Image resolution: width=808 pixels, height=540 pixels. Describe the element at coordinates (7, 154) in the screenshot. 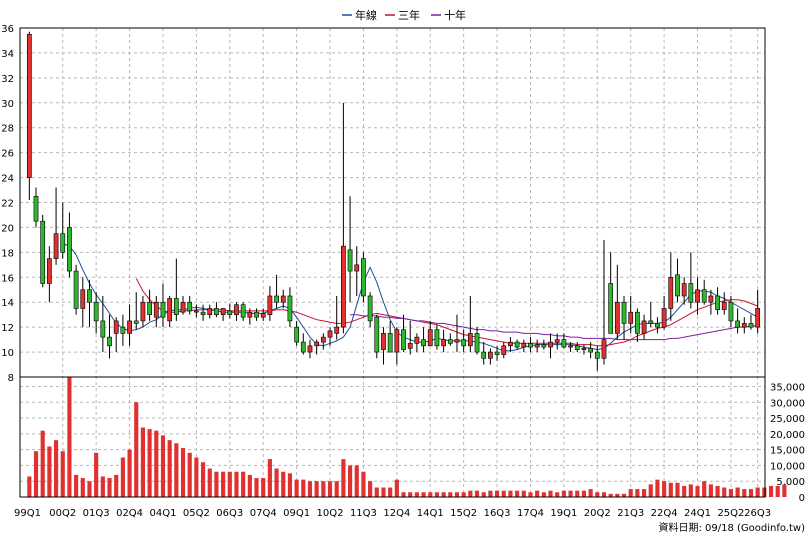

I see `price-tick-label: 26` at that location.